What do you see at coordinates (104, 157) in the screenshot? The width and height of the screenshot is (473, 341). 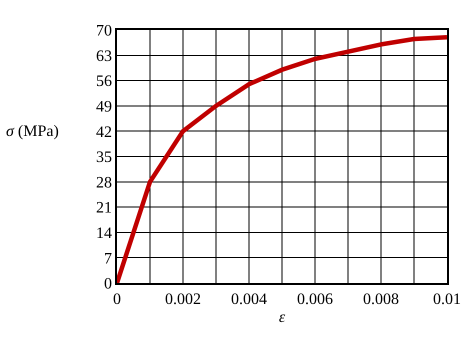 I see `y-tick-label: 35` at bounding box center [104, 157].